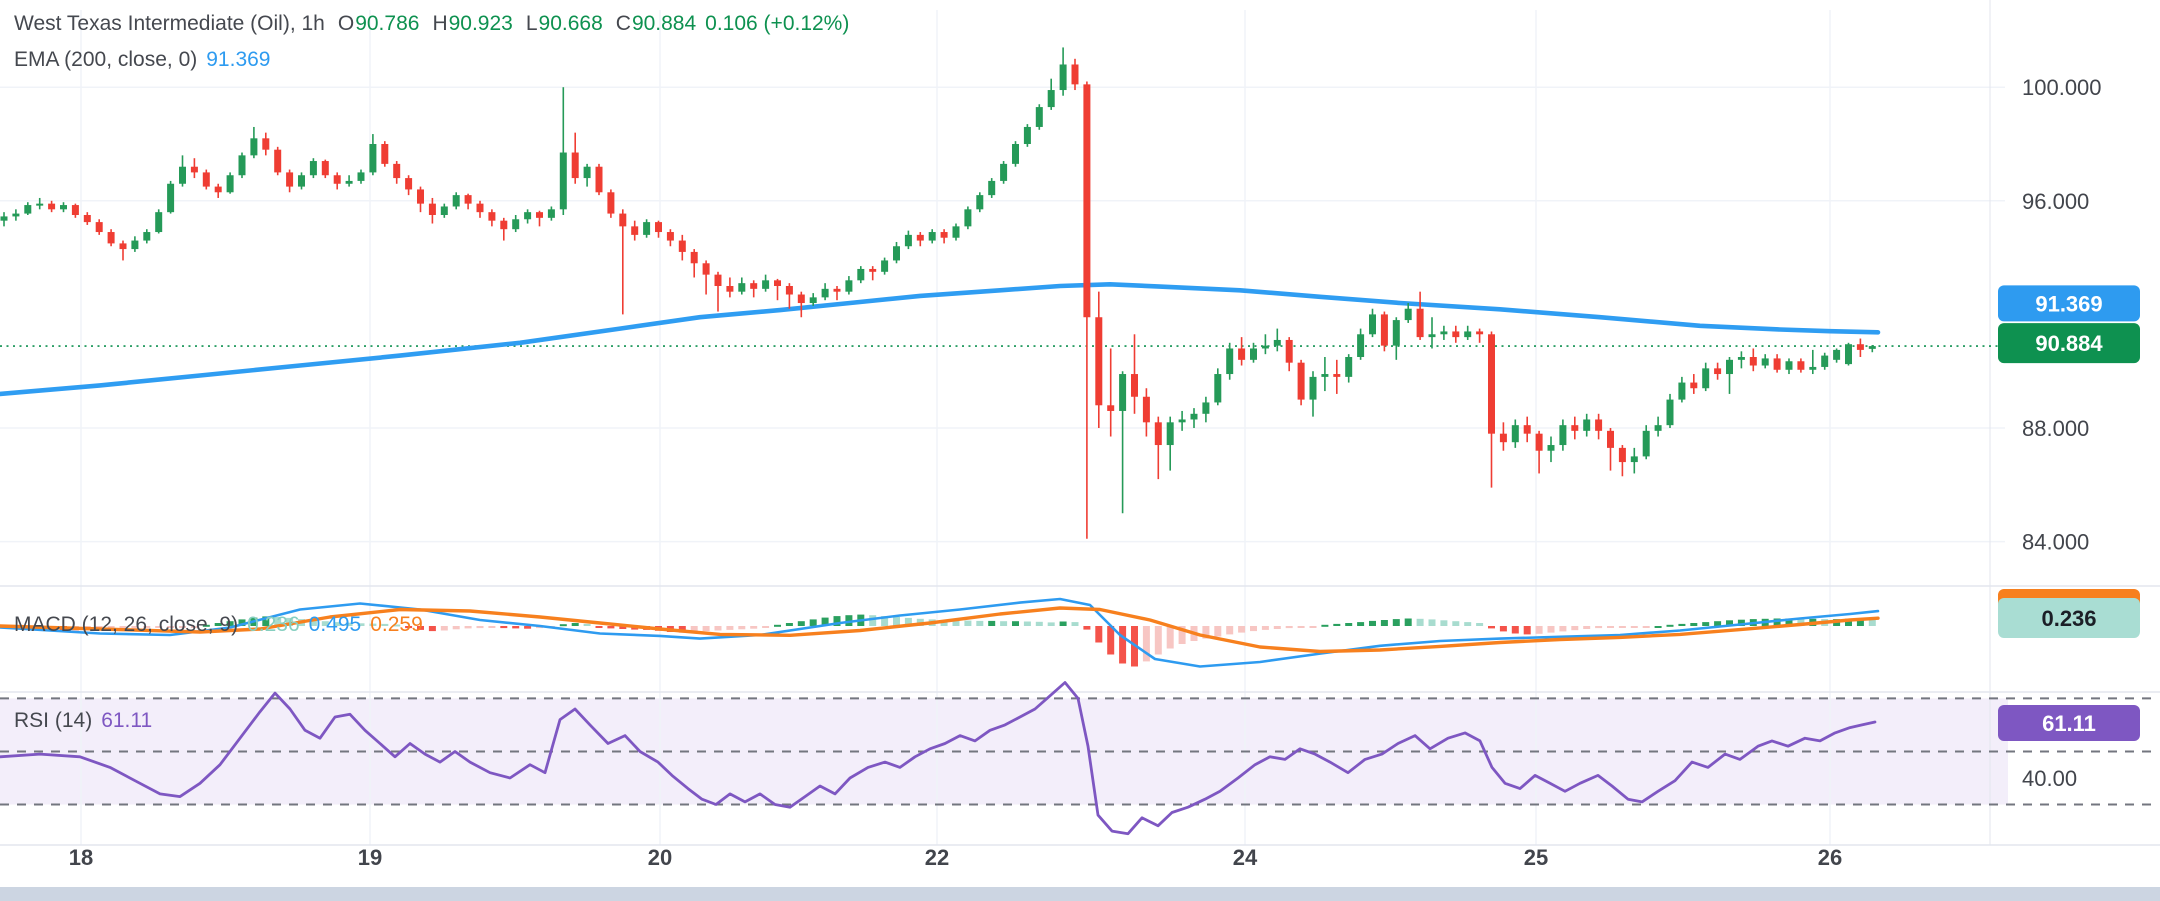  What do you see at coordinates (660, 857) in the screenshot?
I see `svg-text: 20` at bounding box center [660, 857].